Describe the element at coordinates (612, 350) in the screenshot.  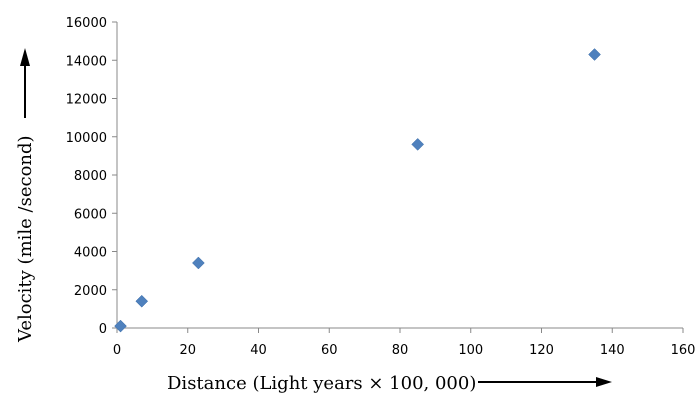
I see `x-axis-tick-label: 140` at that location.